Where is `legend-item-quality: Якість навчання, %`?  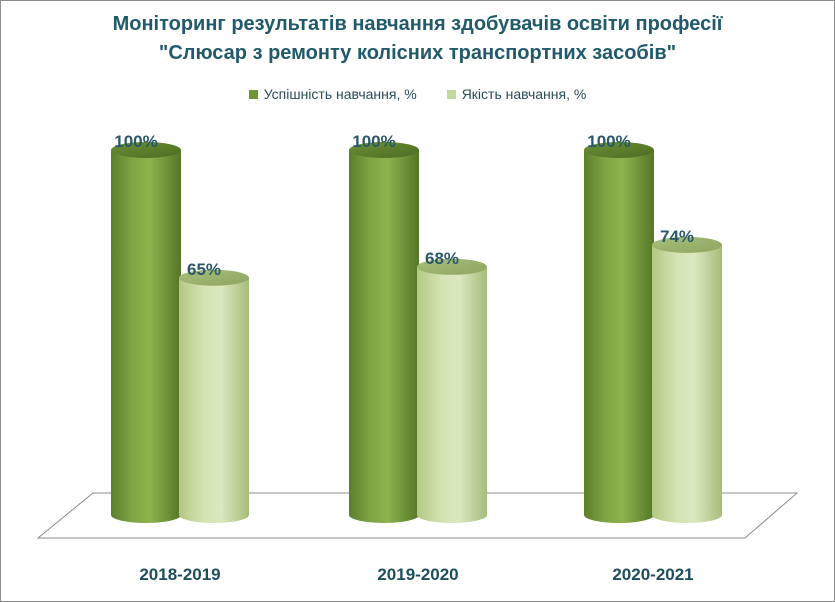
legend-item-quality: Якість навчання, % is located at coordinates (516, 94).